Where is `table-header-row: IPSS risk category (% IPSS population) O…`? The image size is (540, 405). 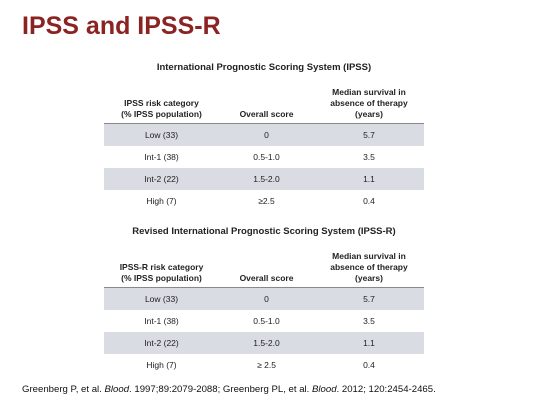 table-header-row: IPSS risk category (% IPSS population) O… is located at coordinates (264, 101).